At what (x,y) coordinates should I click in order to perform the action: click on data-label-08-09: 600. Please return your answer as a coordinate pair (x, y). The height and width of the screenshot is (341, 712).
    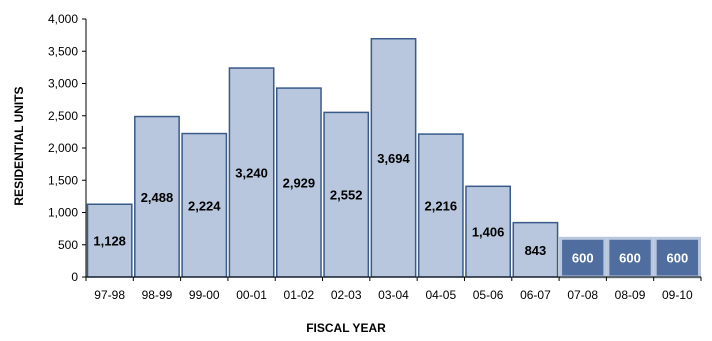
    Looking at the image, I should click on (630, 258).